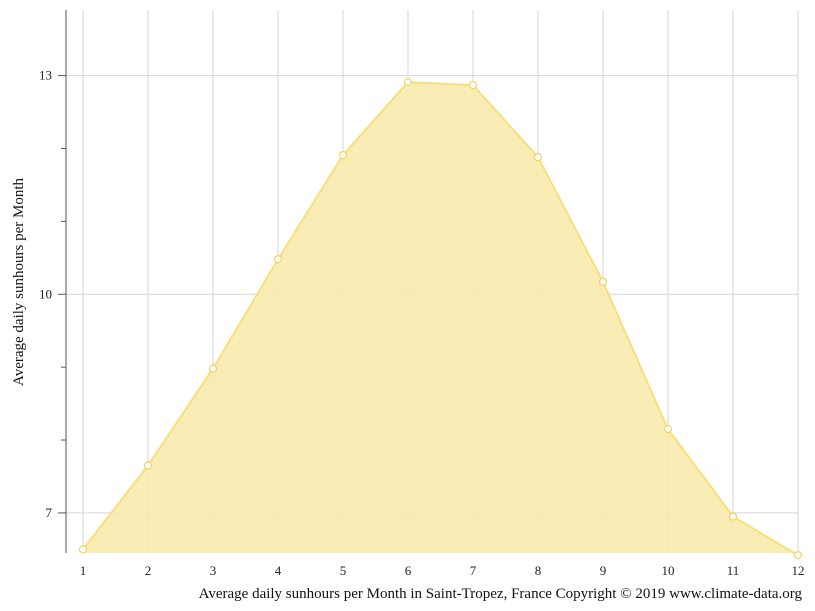 This screenshot has height=611, width=815. Describe the element at coordinates (62, 281) in the screenshot. I see `axes` at that location.